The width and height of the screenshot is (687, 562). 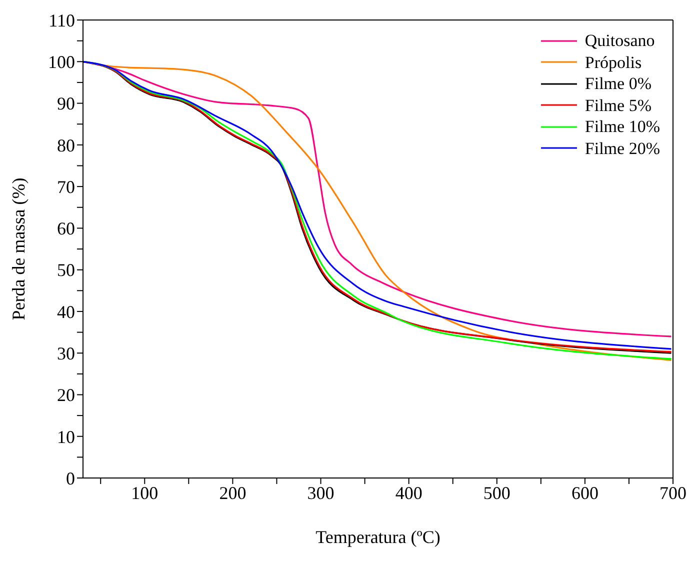 What do you see at coordinates (66, 104) in the screenshot?
I see `y-tick-label: 90` at bounding box center [66, 104].